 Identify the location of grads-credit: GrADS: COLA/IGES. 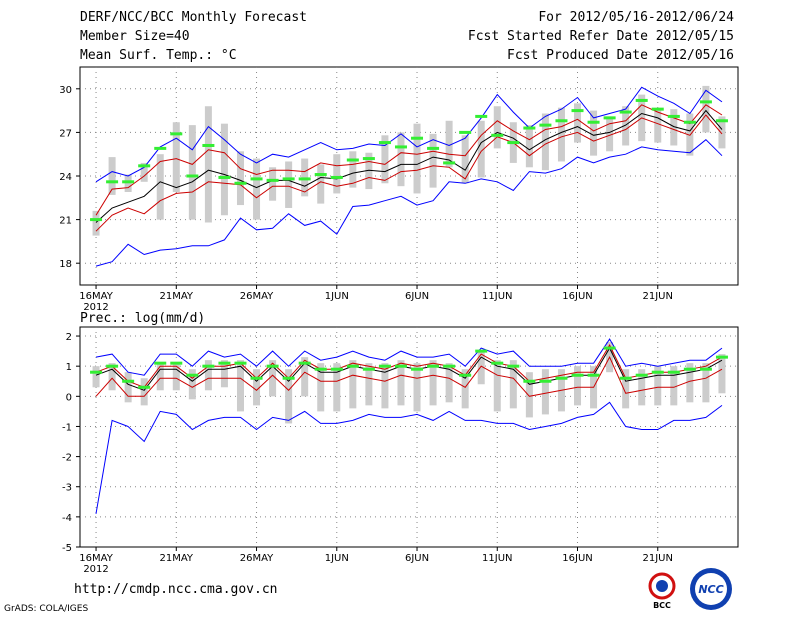
(46, 609).